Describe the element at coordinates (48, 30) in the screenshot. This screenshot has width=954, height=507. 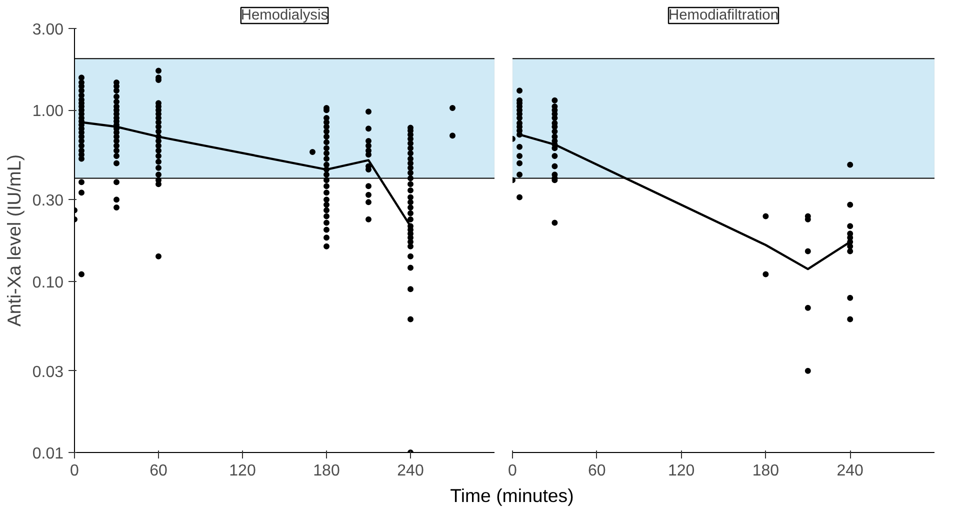
I see `y-tick-label: 3.00` at that location.